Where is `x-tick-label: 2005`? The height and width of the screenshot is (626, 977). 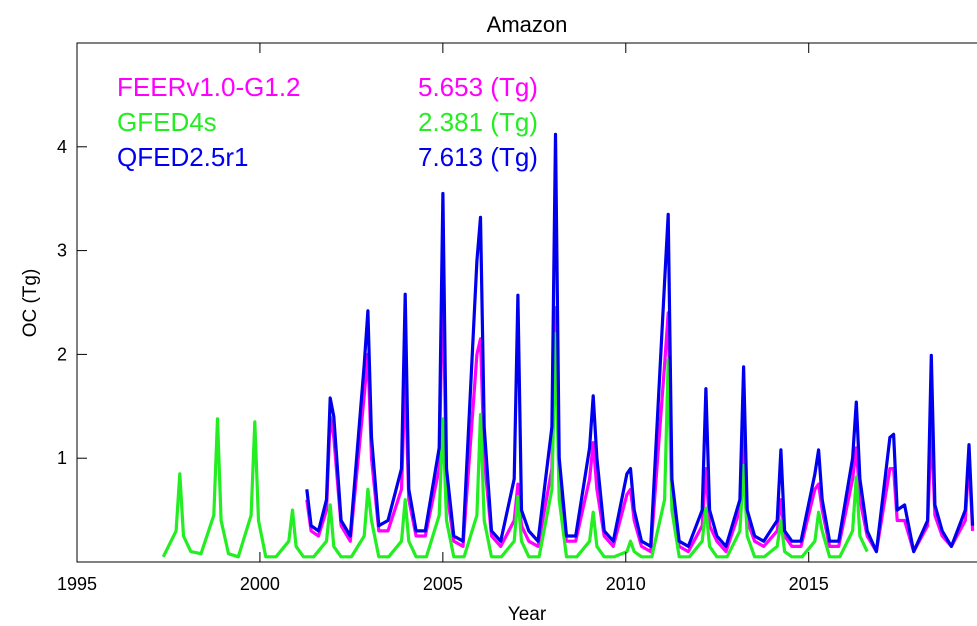
x-tick-label: 2005 is located at coordinates (443, 584).